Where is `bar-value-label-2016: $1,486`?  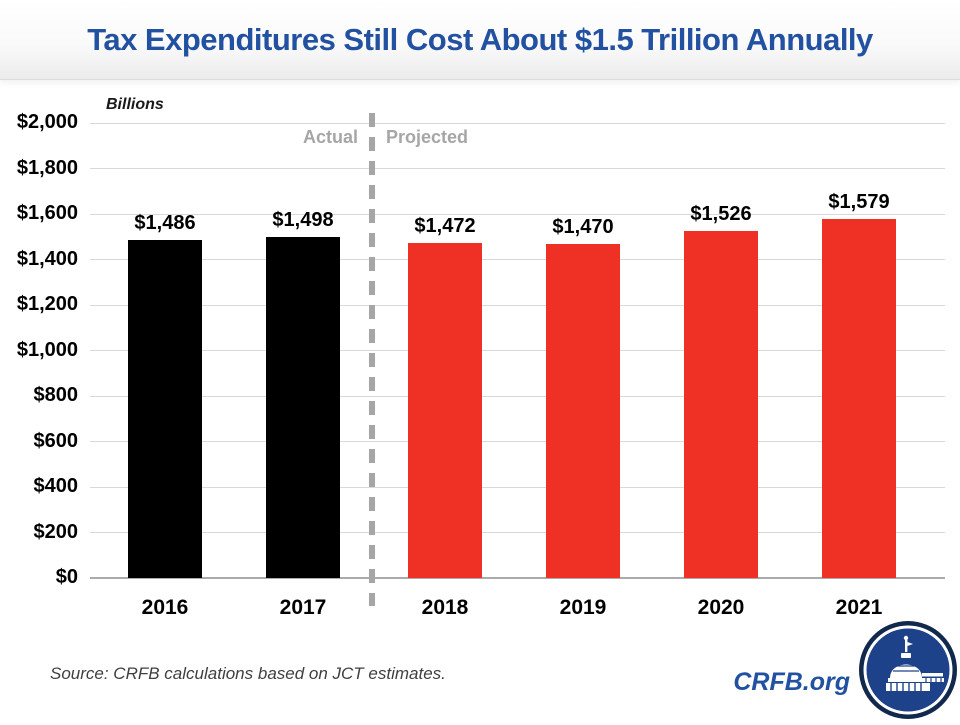
bar-value-label-2016: $1,486 is located at coordinates (165, 222).